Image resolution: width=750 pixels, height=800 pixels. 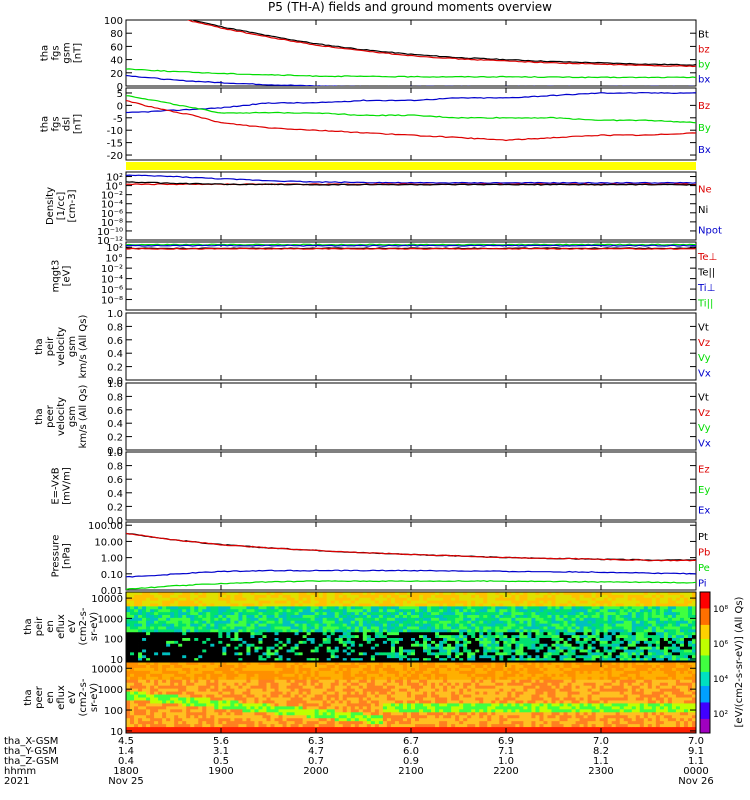 I want to click on series-line-Te, so click(x=411, y=248).